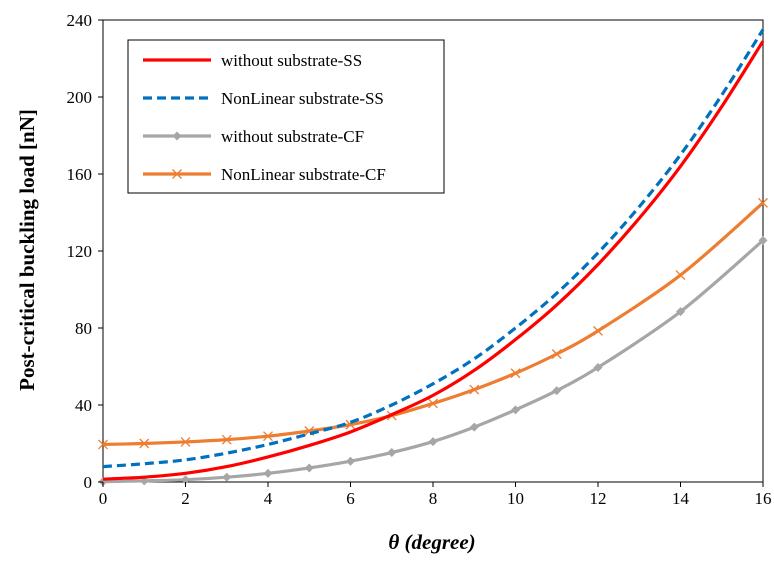 This screenshot has height=562, width=774. I want to click on y-tick-label: 160, so click(80, 174).